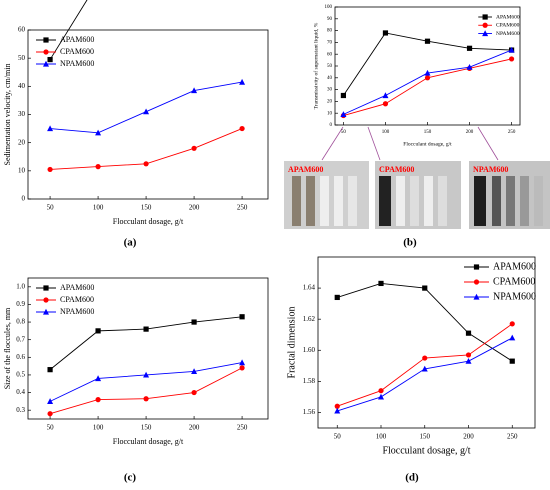 This screenshot has width=550, height=490. What do you see at coordinates (20, 322) in the screenshot?
I see `y-tick-label: 0.8` at bounding box center [20, 322].